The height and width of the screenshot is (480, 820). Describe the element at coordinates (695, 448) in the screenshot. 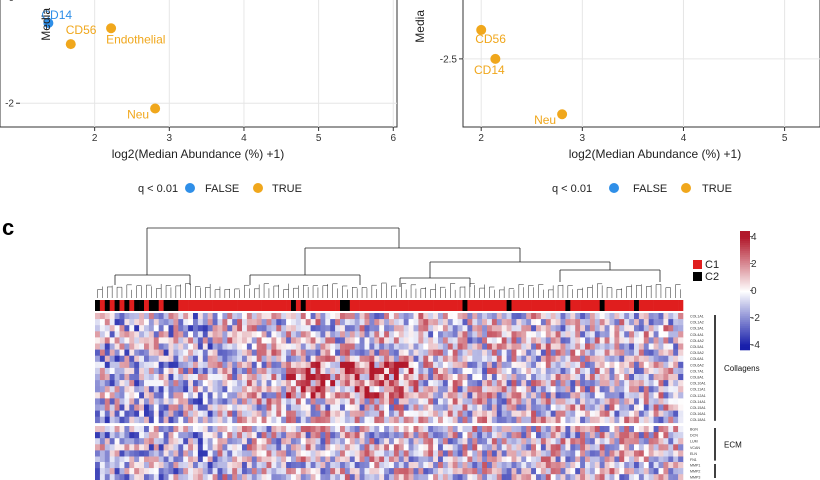

I see `gene-label: VCAN` at that location.